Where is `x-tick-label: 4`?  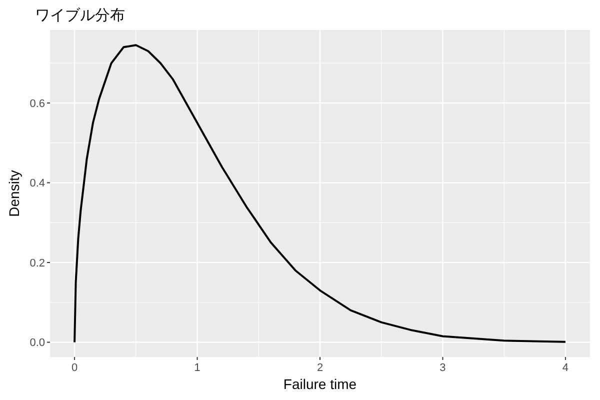 x-tick-label: 4 is located at coordinates (565, 368).